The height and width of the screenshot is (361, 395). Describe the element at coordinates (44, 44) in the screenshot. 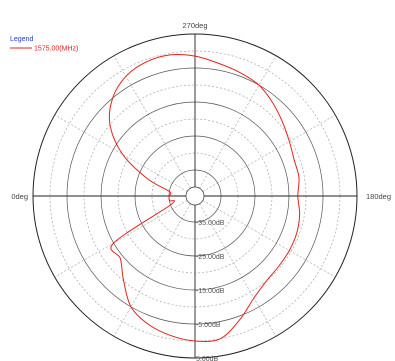

I see `legend: Legend 1575.00(MHz)` at that location.